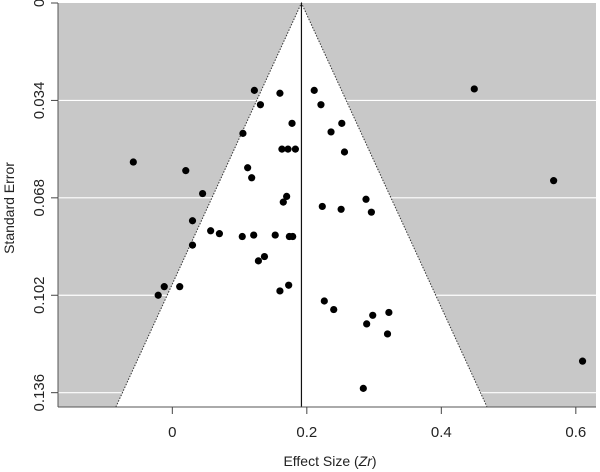  What do you see at coordinates (316, 461) in the screenshot?
I see `x-axis-title-text: Effect Size` at bounding box center [316, 461].